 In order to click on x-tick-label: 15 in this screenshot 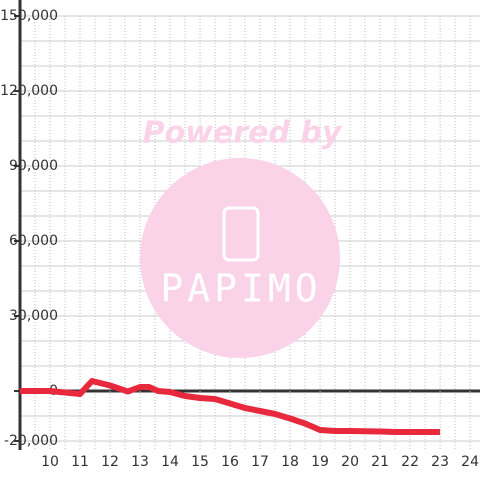, I will do `click(200, 462)`.